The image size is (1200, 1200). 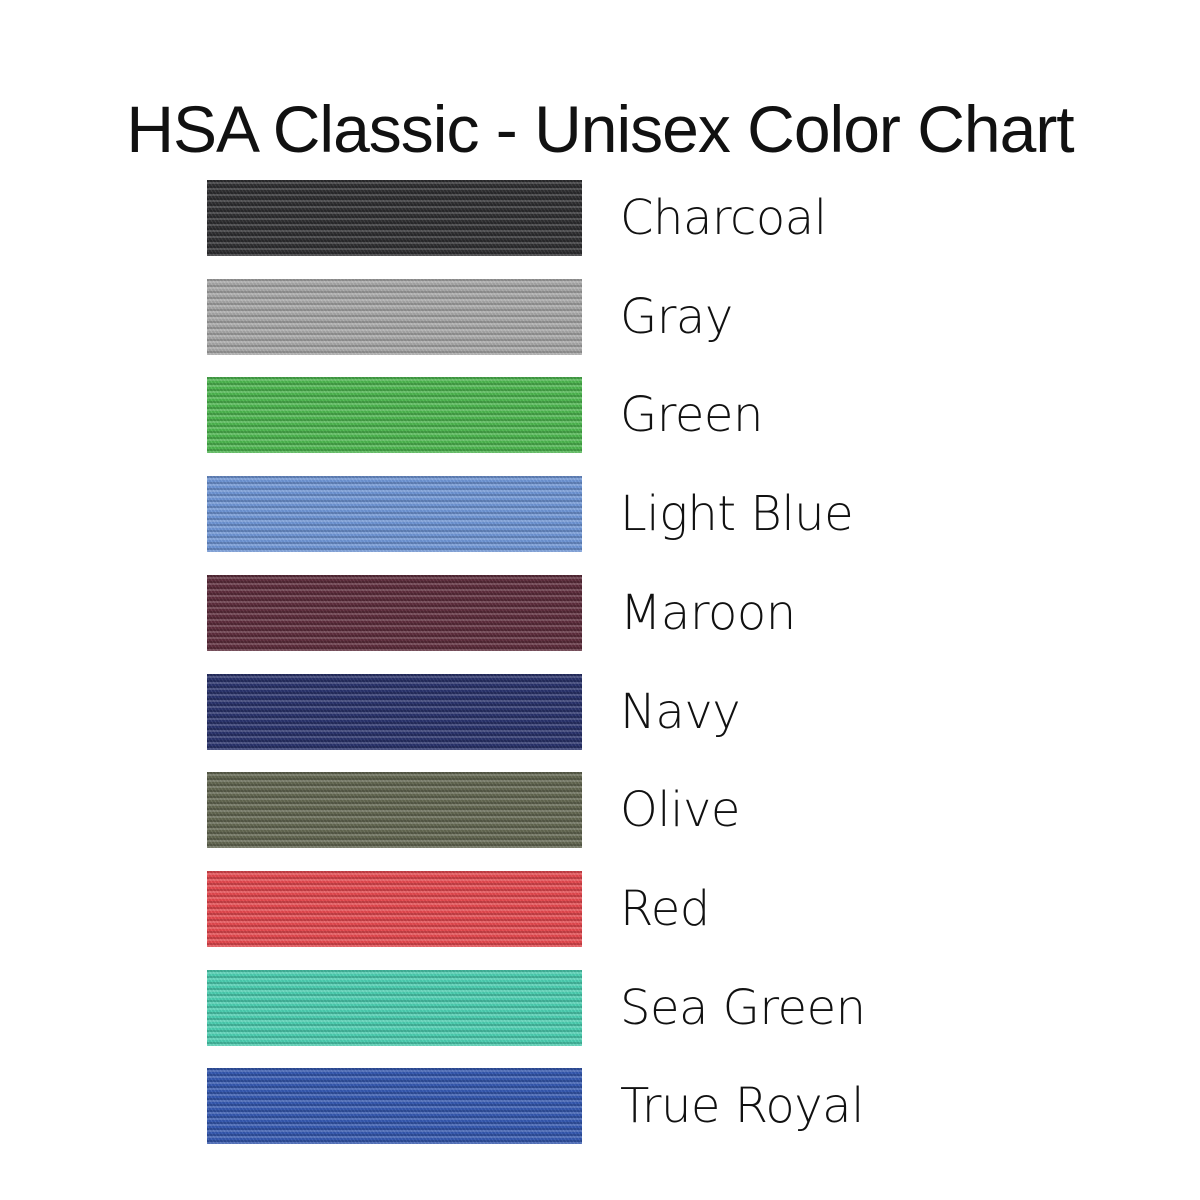 I want to click on color-row: True Royal, so click(x=557, y=1106).